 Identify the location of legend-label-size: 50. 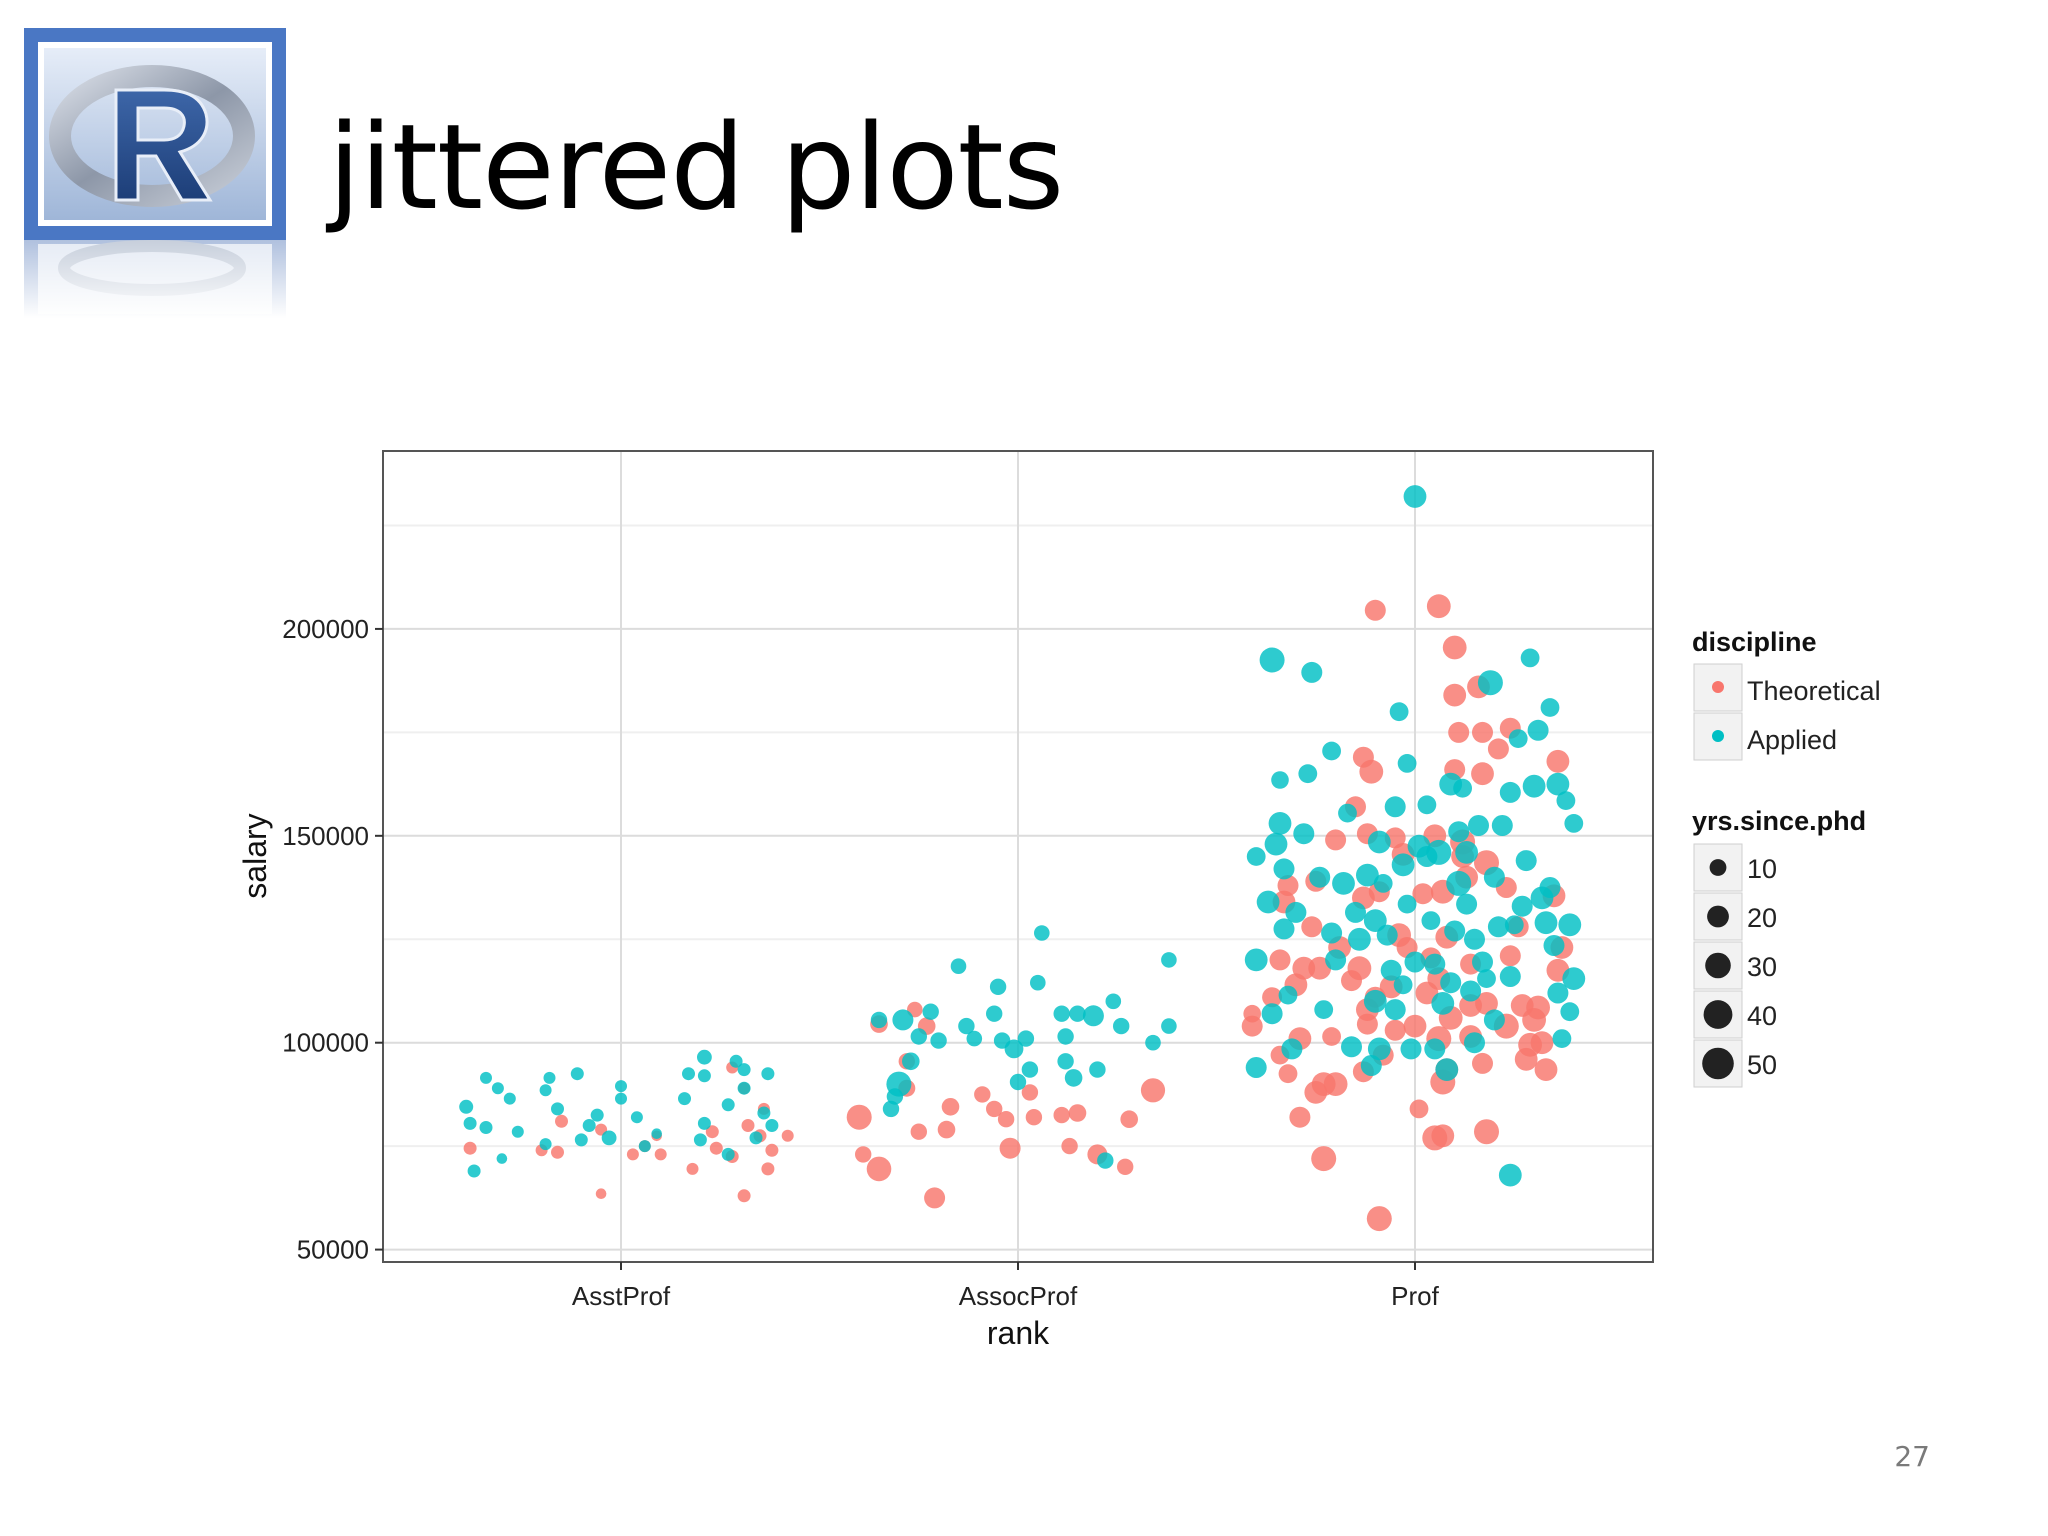
(1762, 1065).